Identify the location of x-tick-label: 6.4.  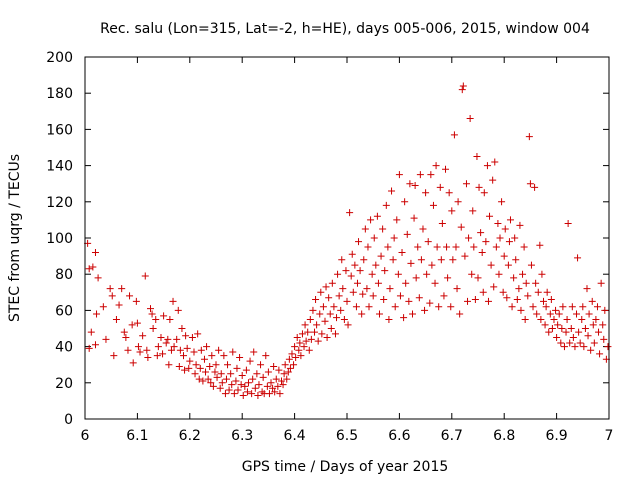
(294, 436).